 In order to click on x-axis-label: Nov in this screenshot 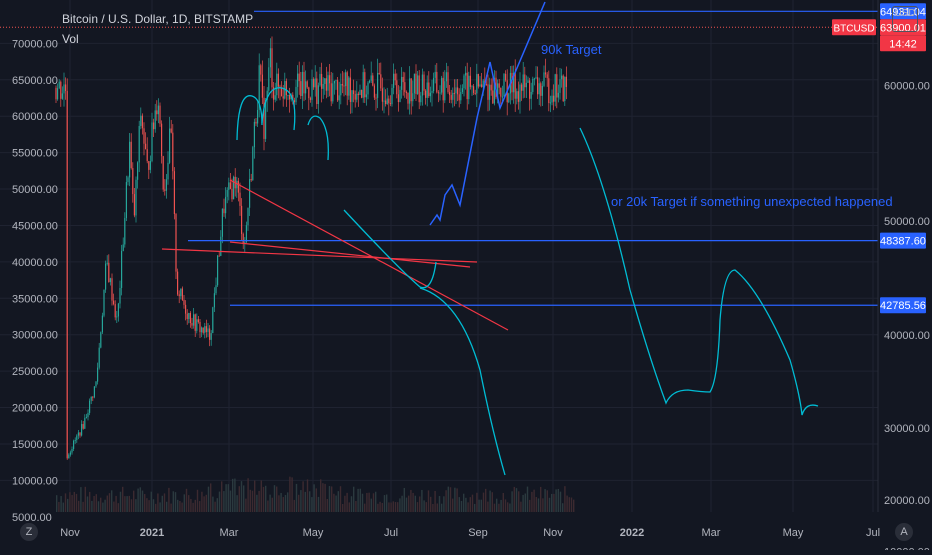, I will do `click(553, 533)`.